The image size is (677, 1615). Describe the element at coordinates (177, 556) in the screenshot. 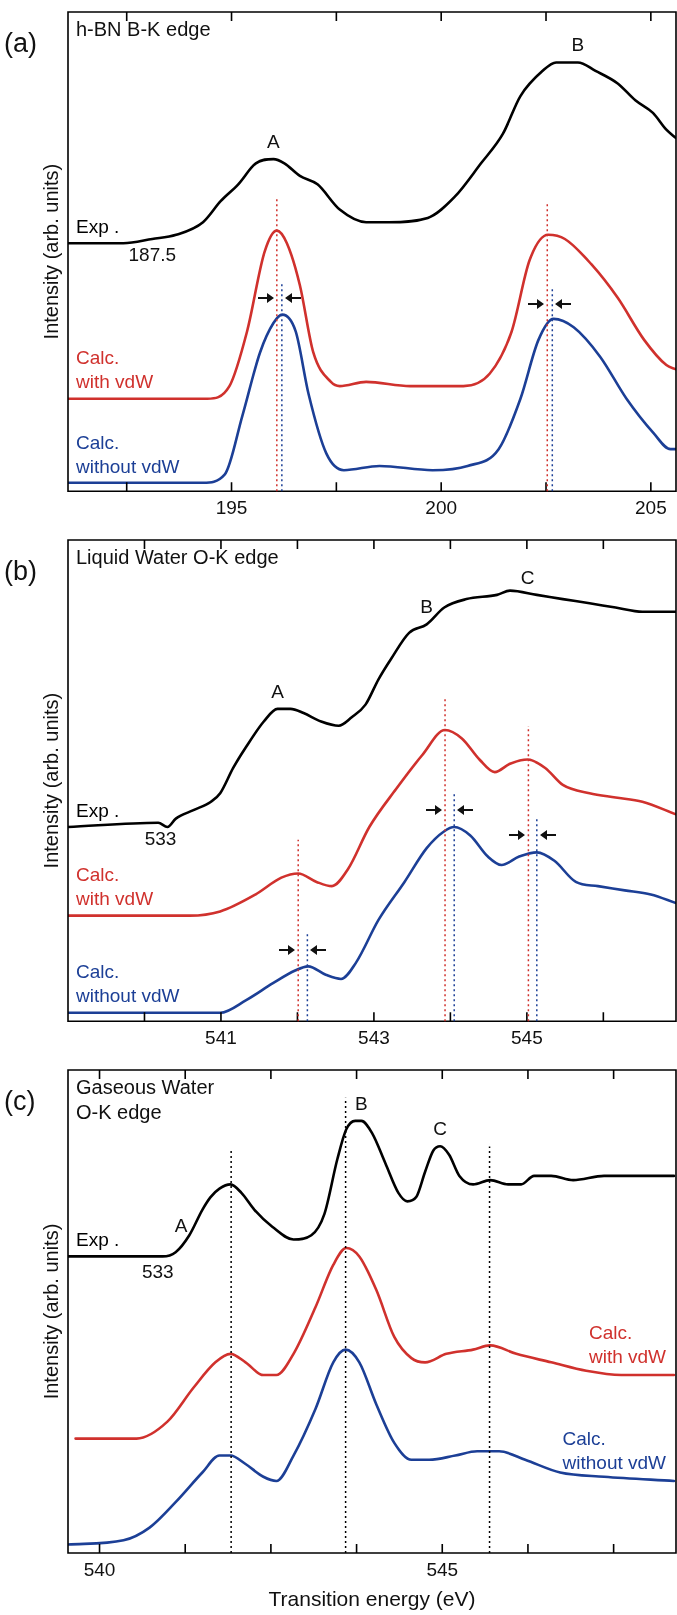

I see `chart-title: Liquid Water O-K edge` at that location.